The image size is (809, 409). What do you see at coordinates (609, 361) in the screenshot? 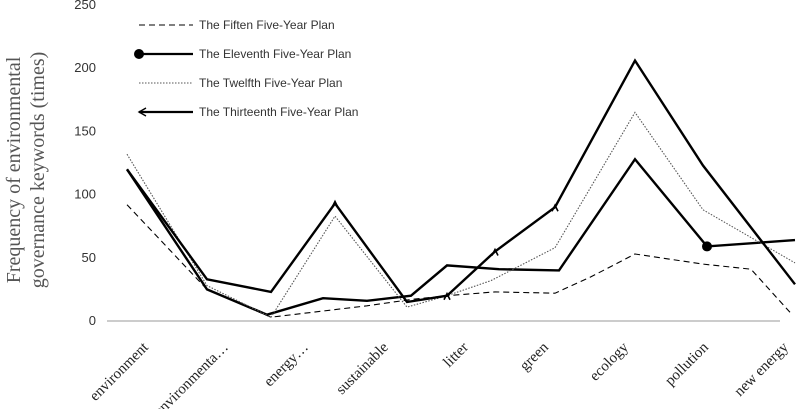
I see `x-tick-label: ecology` at bounding box center [609, 361].